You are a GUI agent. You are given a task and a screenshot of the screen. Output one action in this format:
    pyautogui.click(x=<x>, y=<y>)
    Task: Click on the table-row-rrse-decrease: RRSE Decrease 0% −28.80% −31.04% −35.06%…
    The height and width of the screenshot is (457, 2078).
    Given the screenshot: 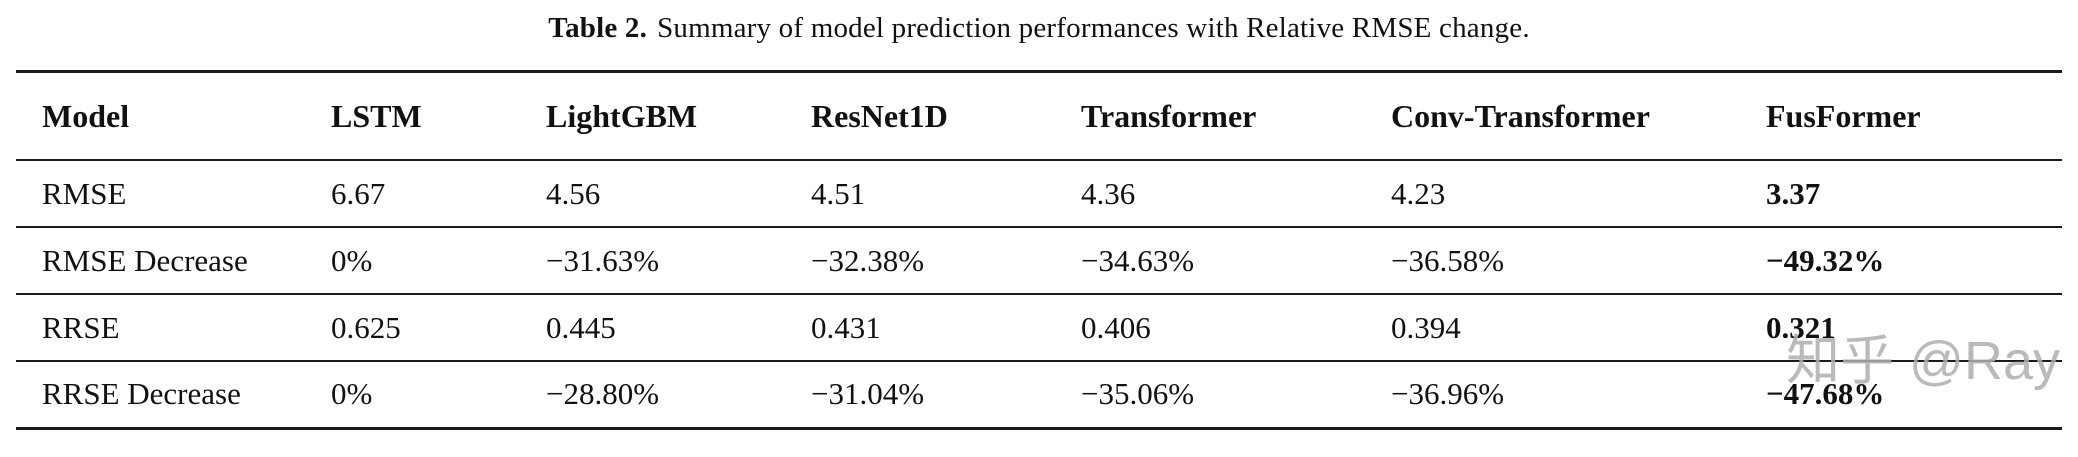 What is the action you would take?
    pyautogui.click(x=1039, y=394)
    